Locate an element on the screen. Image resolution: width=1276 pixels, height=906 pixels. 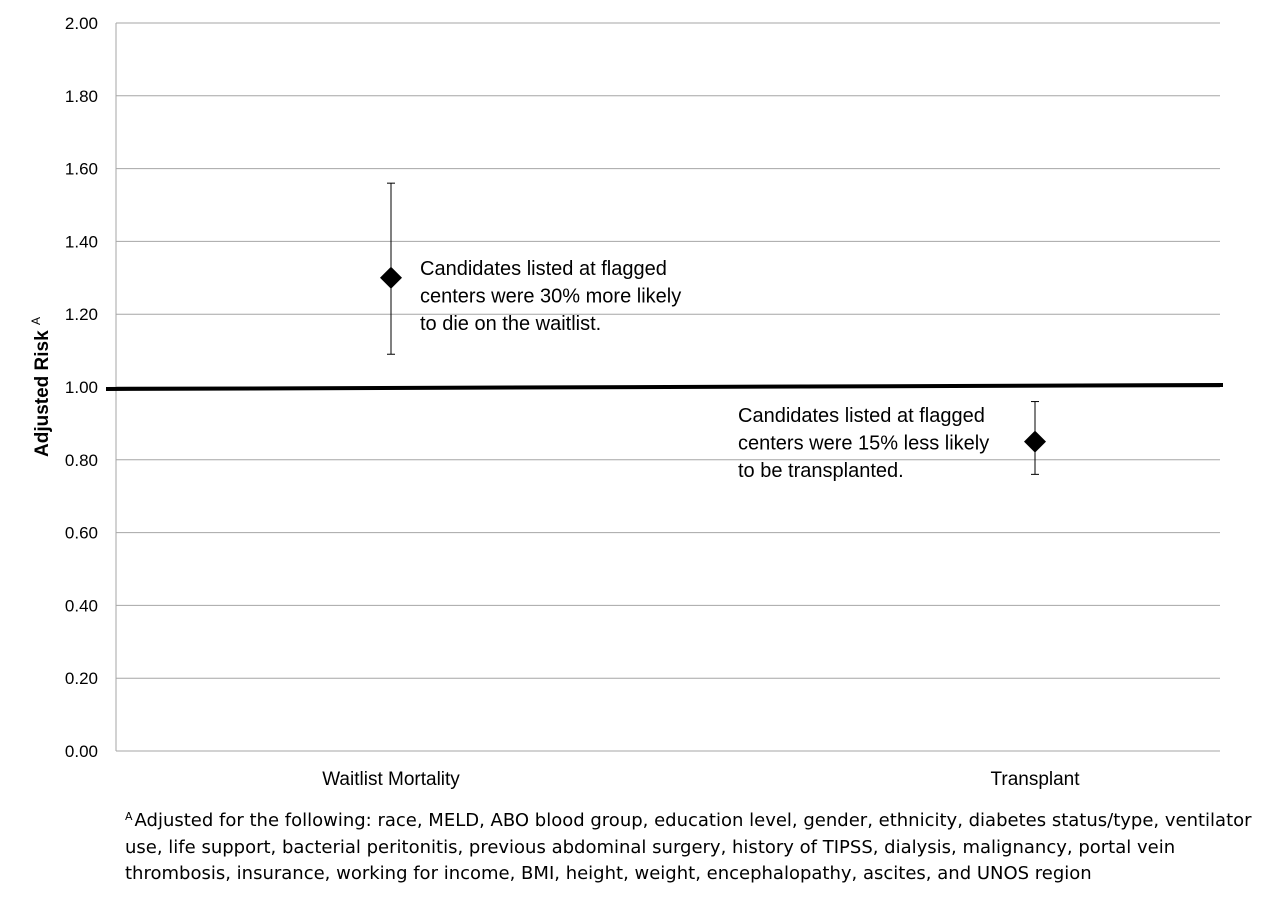
annotation-line: centers were 15% less likely is located at coordinates (863, 444).